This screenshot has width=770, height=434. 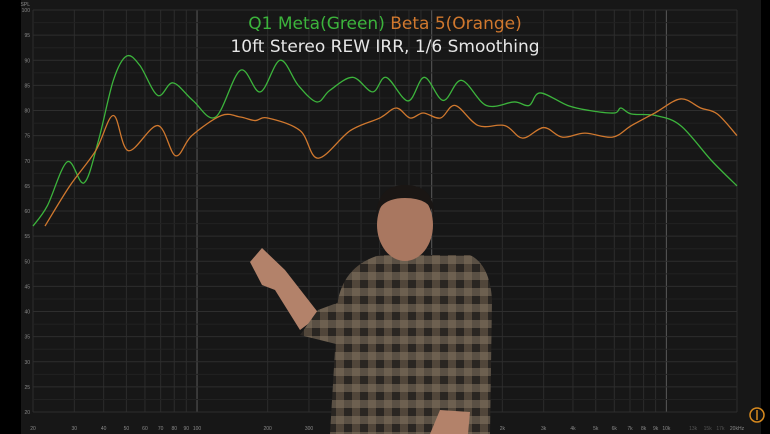 What do you see at coordinates (503, 429) in the screenshot?
I see `x-tick-label: 2k` at bounding box center [503, 429].